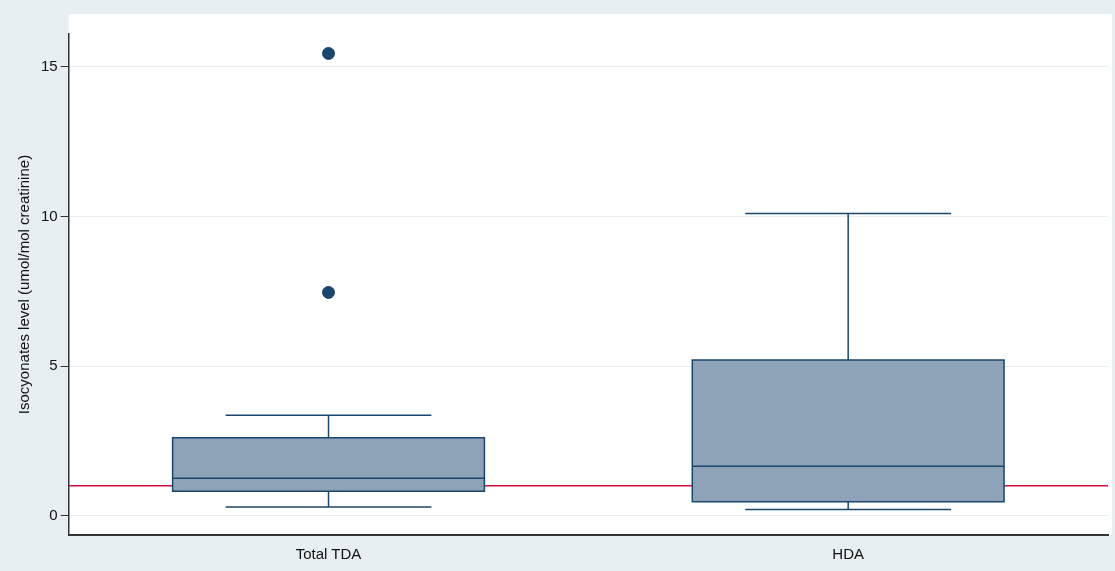  What do you see at coordinates (53, 365) in the screenshot?
I see `y-tick-label: 5` at bounding box center [53, 365].